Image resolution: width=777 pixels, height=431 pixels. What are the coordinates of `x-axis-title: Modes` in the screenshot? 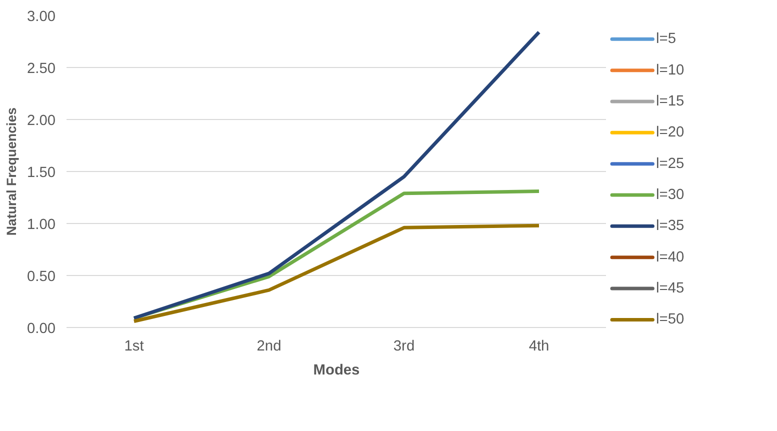 It's located at (336, 370).